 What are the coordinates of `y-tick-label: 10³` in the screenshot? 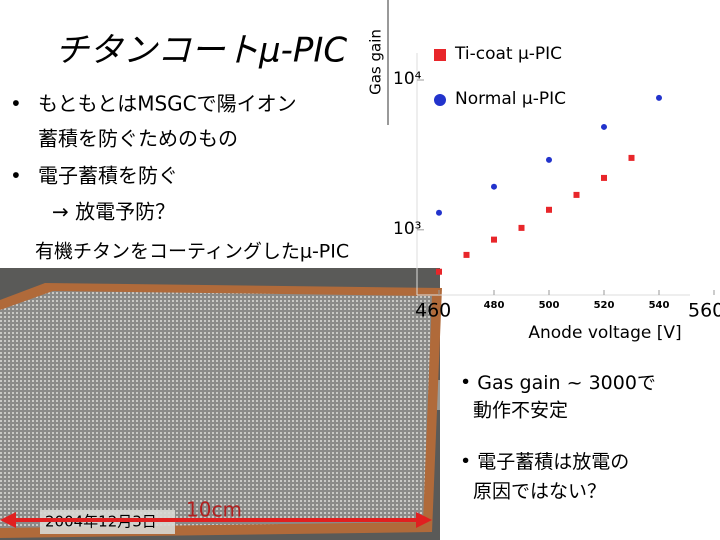 It's located at (407, 229).